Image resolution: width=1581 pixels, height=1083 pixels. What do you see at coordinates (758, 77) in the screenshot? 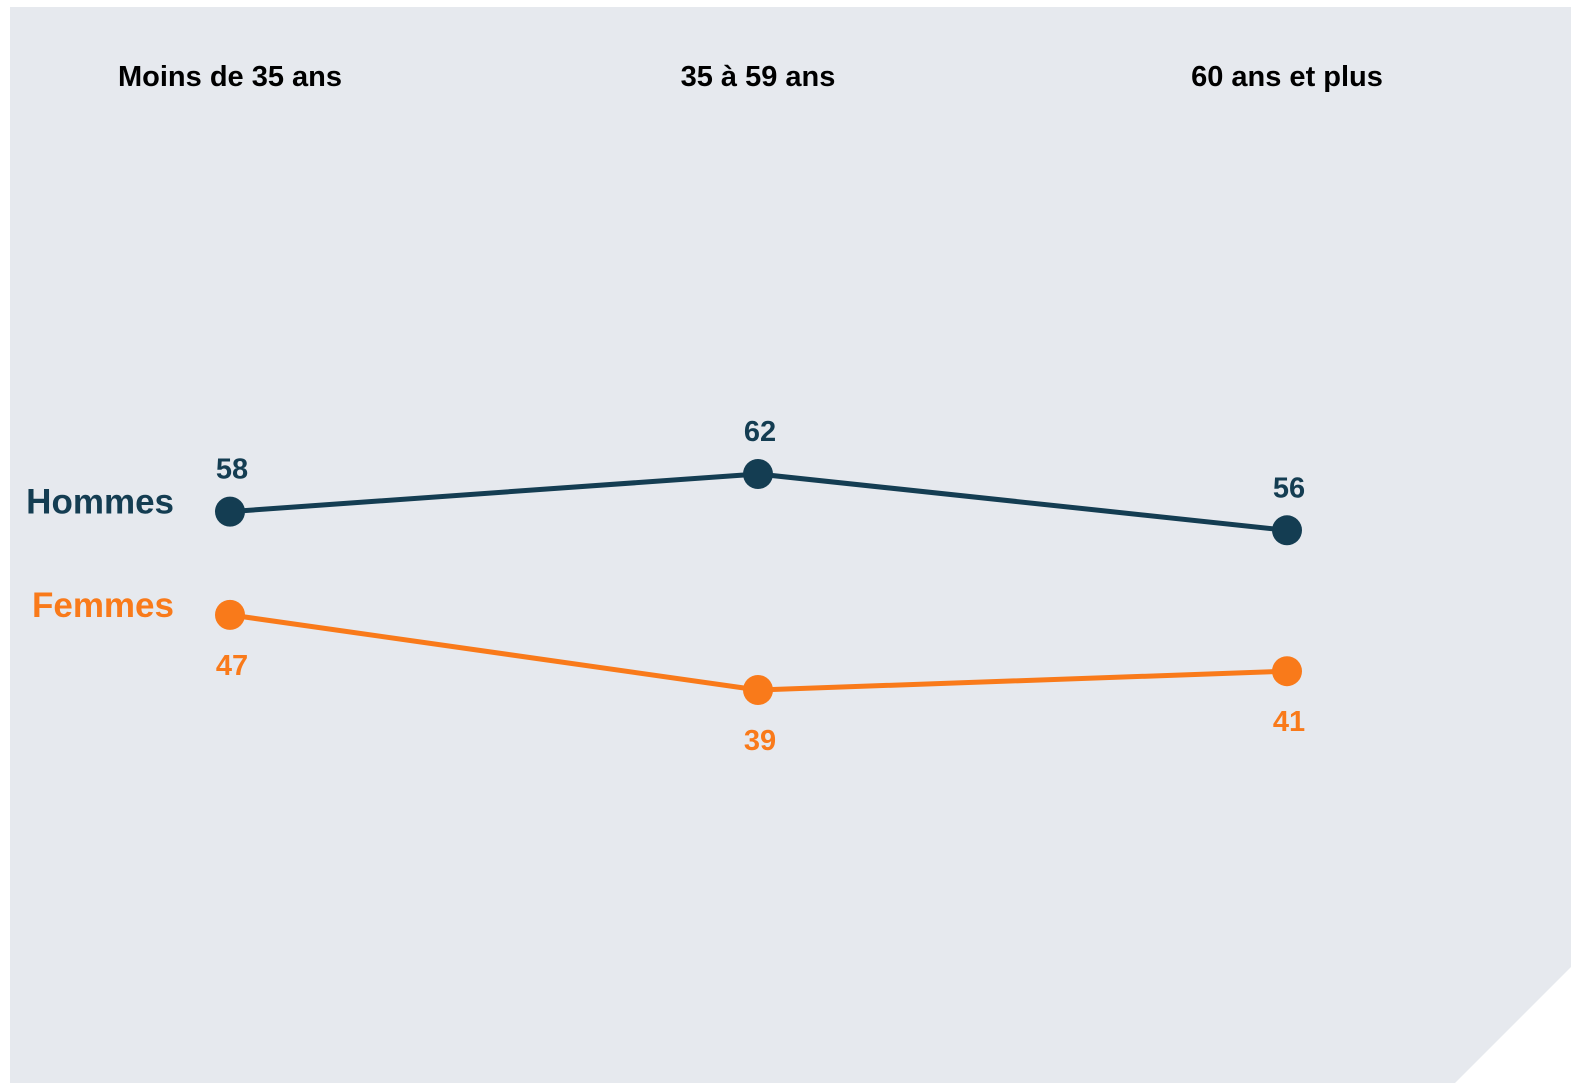
I see `category-label-35-a-59-ans: 35 à 59 ans` at bounding box center [758, 77].